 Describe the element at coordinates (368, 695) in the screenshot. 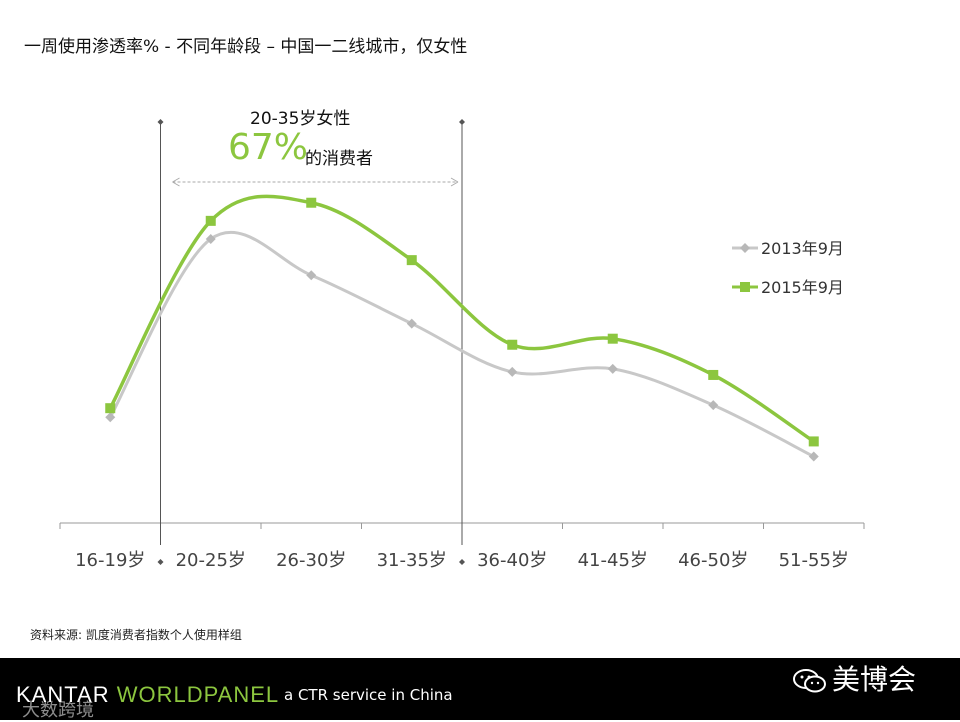

I see `footer-tagline: a CTR service in China` at that location.